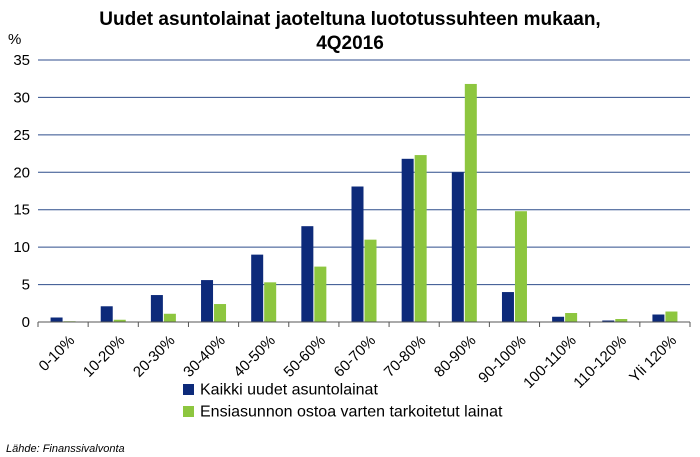 The height and width of the screenshot is (457, 700). I want to click on y-tick-label: 15, so click(21, 210).